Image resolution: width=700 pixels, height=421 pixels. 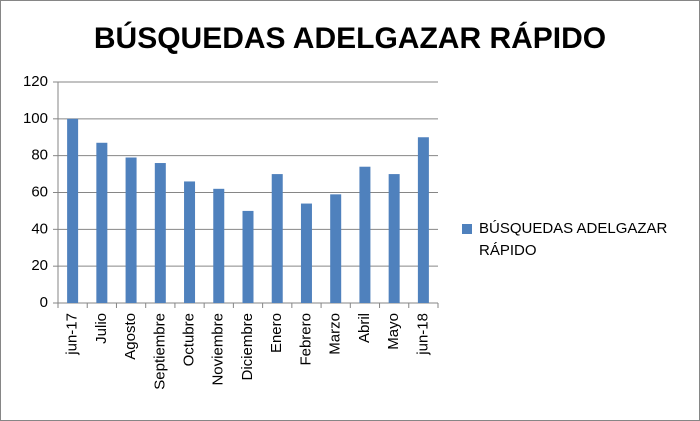 What do you see at coordinates (39, 228) in the screenshot?
I see `y-tick-label: 40` at bounding box center [39, 228].